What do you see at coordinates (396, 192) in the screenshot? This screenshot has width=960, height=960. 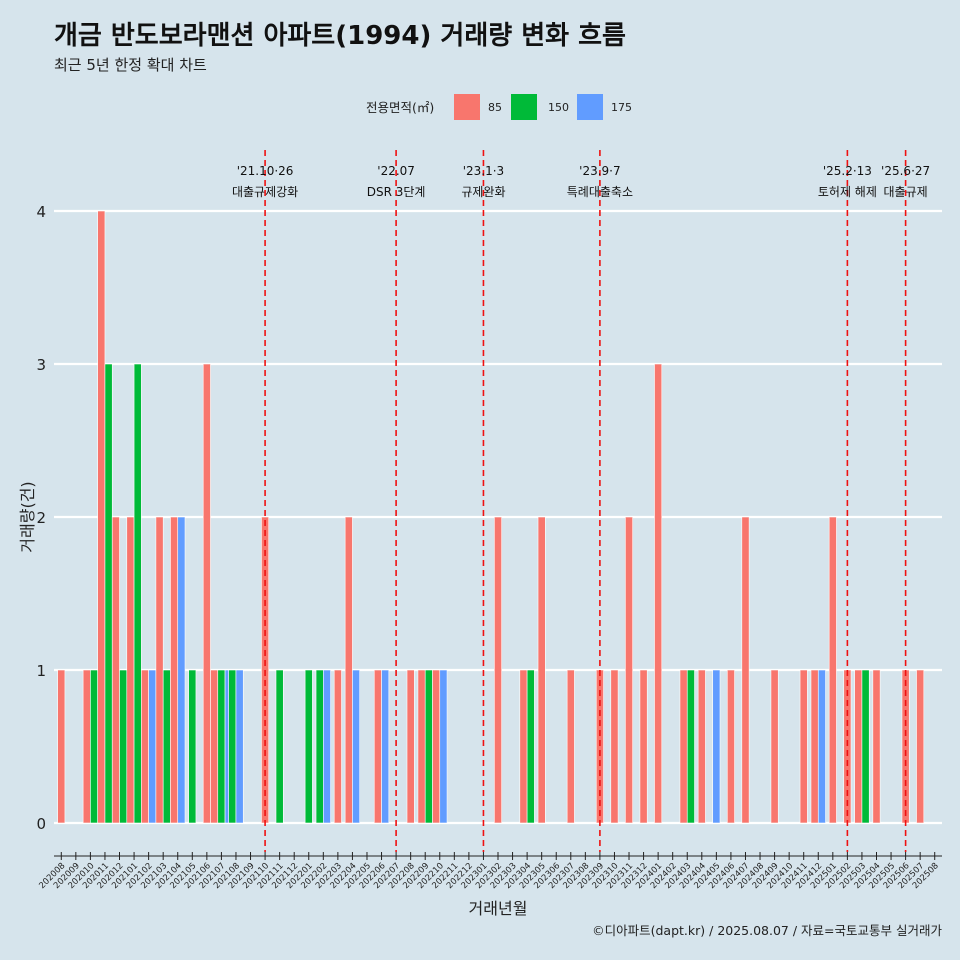 I see `event-desc-label: DSR 3단계` at bounding box center [396, 192].